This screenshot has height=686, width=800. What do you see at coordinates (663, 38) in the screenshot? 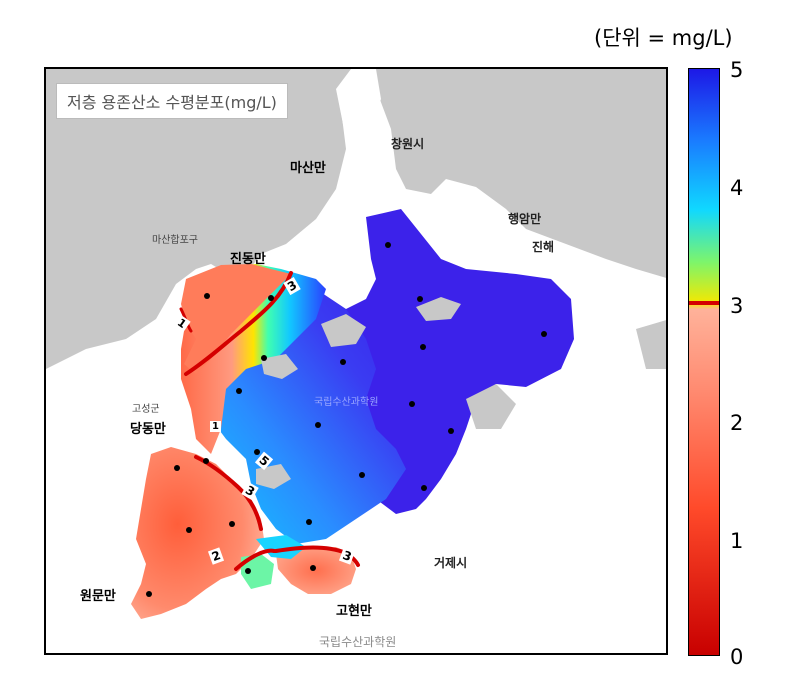
I see `unit-label: (단위 = mg/L)` at bounding box center [663, 38].